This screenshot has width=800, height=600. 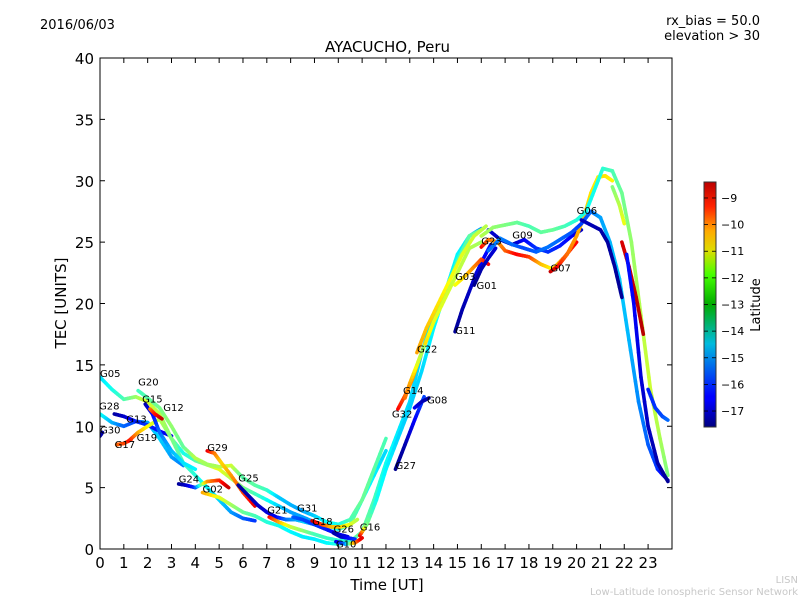 I want to click on series-g01, so click(x=485, y=266).